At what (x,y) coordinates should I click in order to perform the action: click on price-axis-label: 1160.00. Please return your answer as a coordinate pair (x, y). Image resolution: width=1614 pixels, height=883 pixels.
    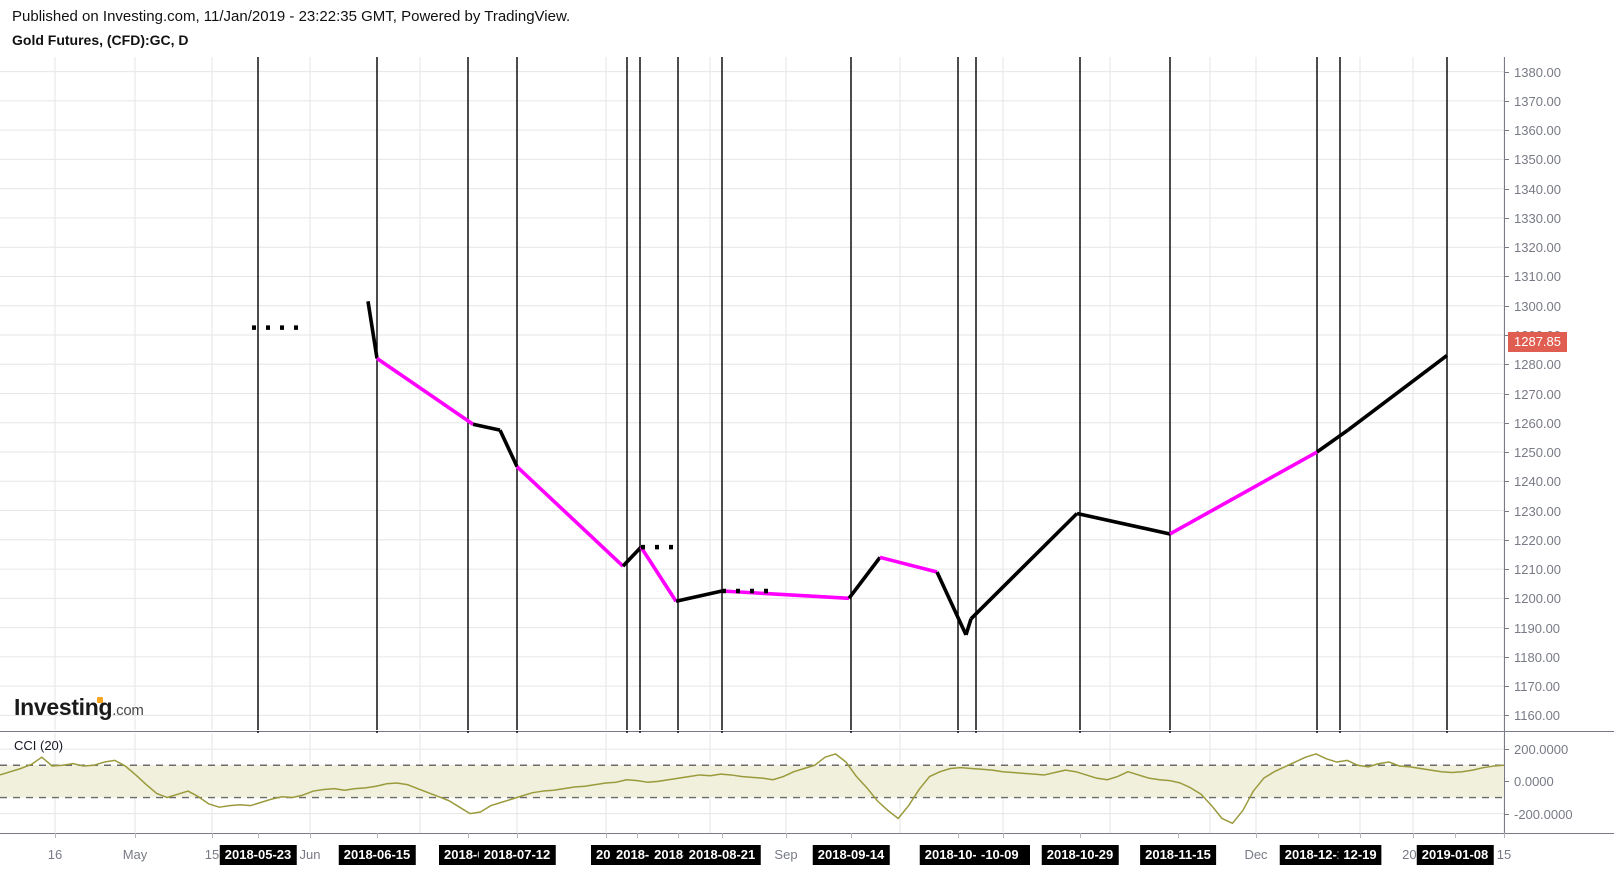
    Looking at the image, I should click on (1537, 716).